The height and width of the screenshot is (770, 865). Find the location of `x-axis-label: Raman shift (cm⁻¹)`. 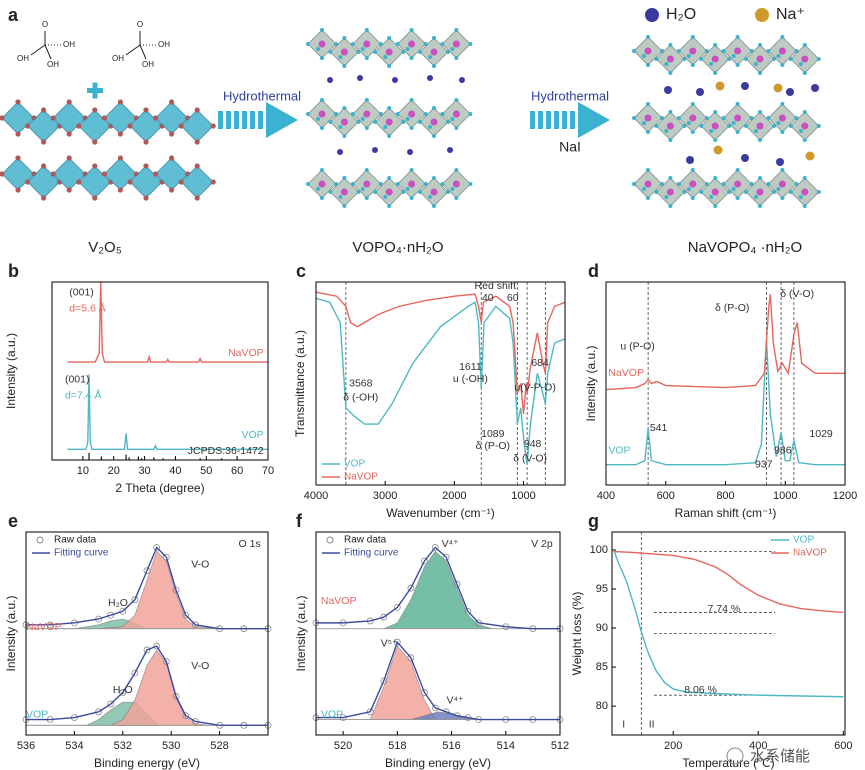

x-axis-label: Raman shift (cm⁻¹) is located at coordinates (726, 513).